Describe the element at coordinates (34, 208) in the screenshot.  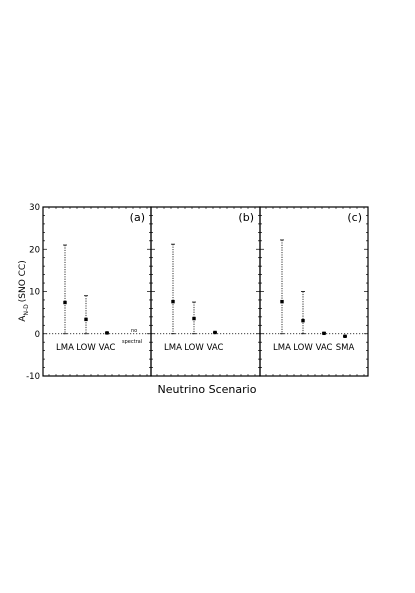
I see `y-tick-label: 30` at that location.